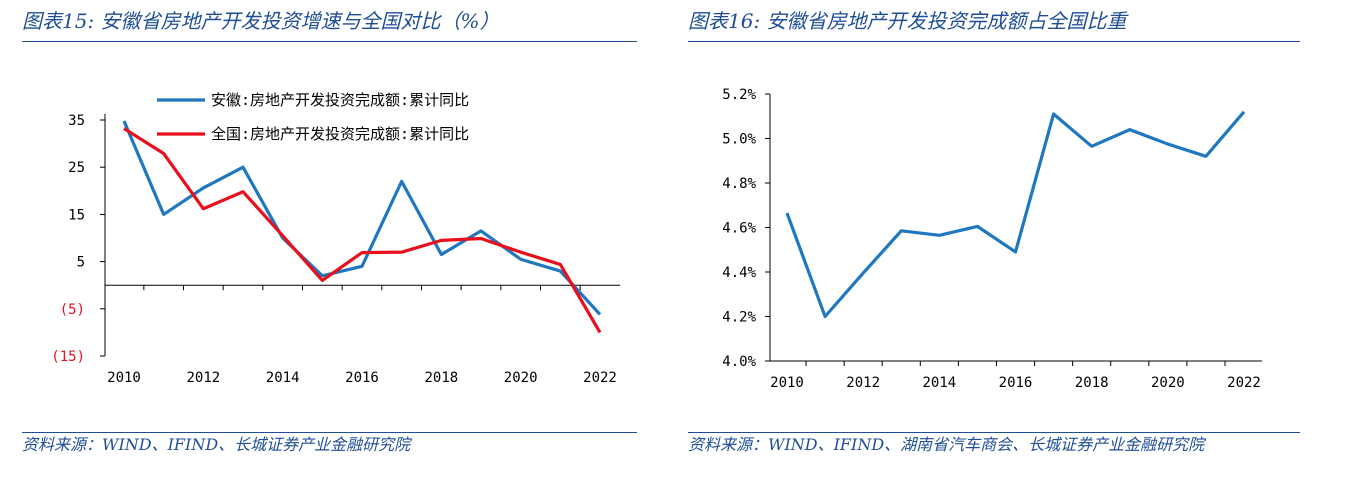 The width and height of the screenshot is (1360, 485). What do you see at coordinates (739, 273) in the screenshot?
I see `y-tick-label-right: 4.4%` at bounding box center [739, 273].